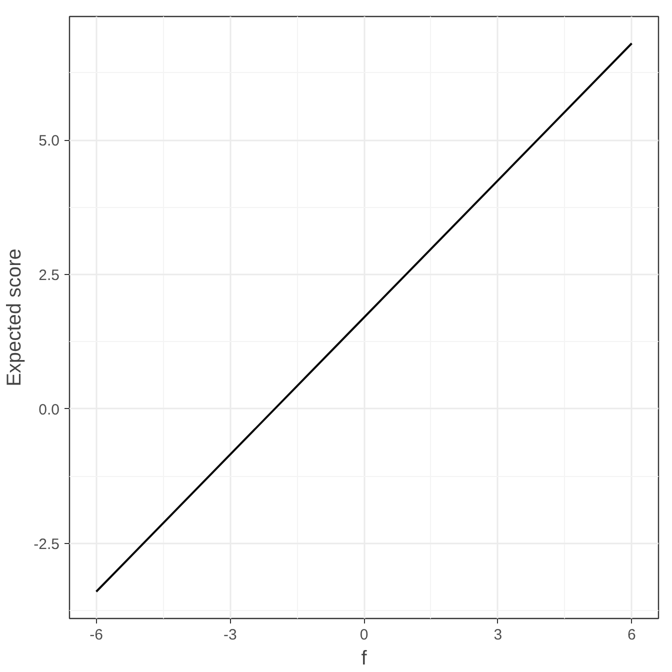  What do you see at coordinates (364, 659) in the screenshot?
I see `x-axis-title: f` at bounding box center [364, 659].